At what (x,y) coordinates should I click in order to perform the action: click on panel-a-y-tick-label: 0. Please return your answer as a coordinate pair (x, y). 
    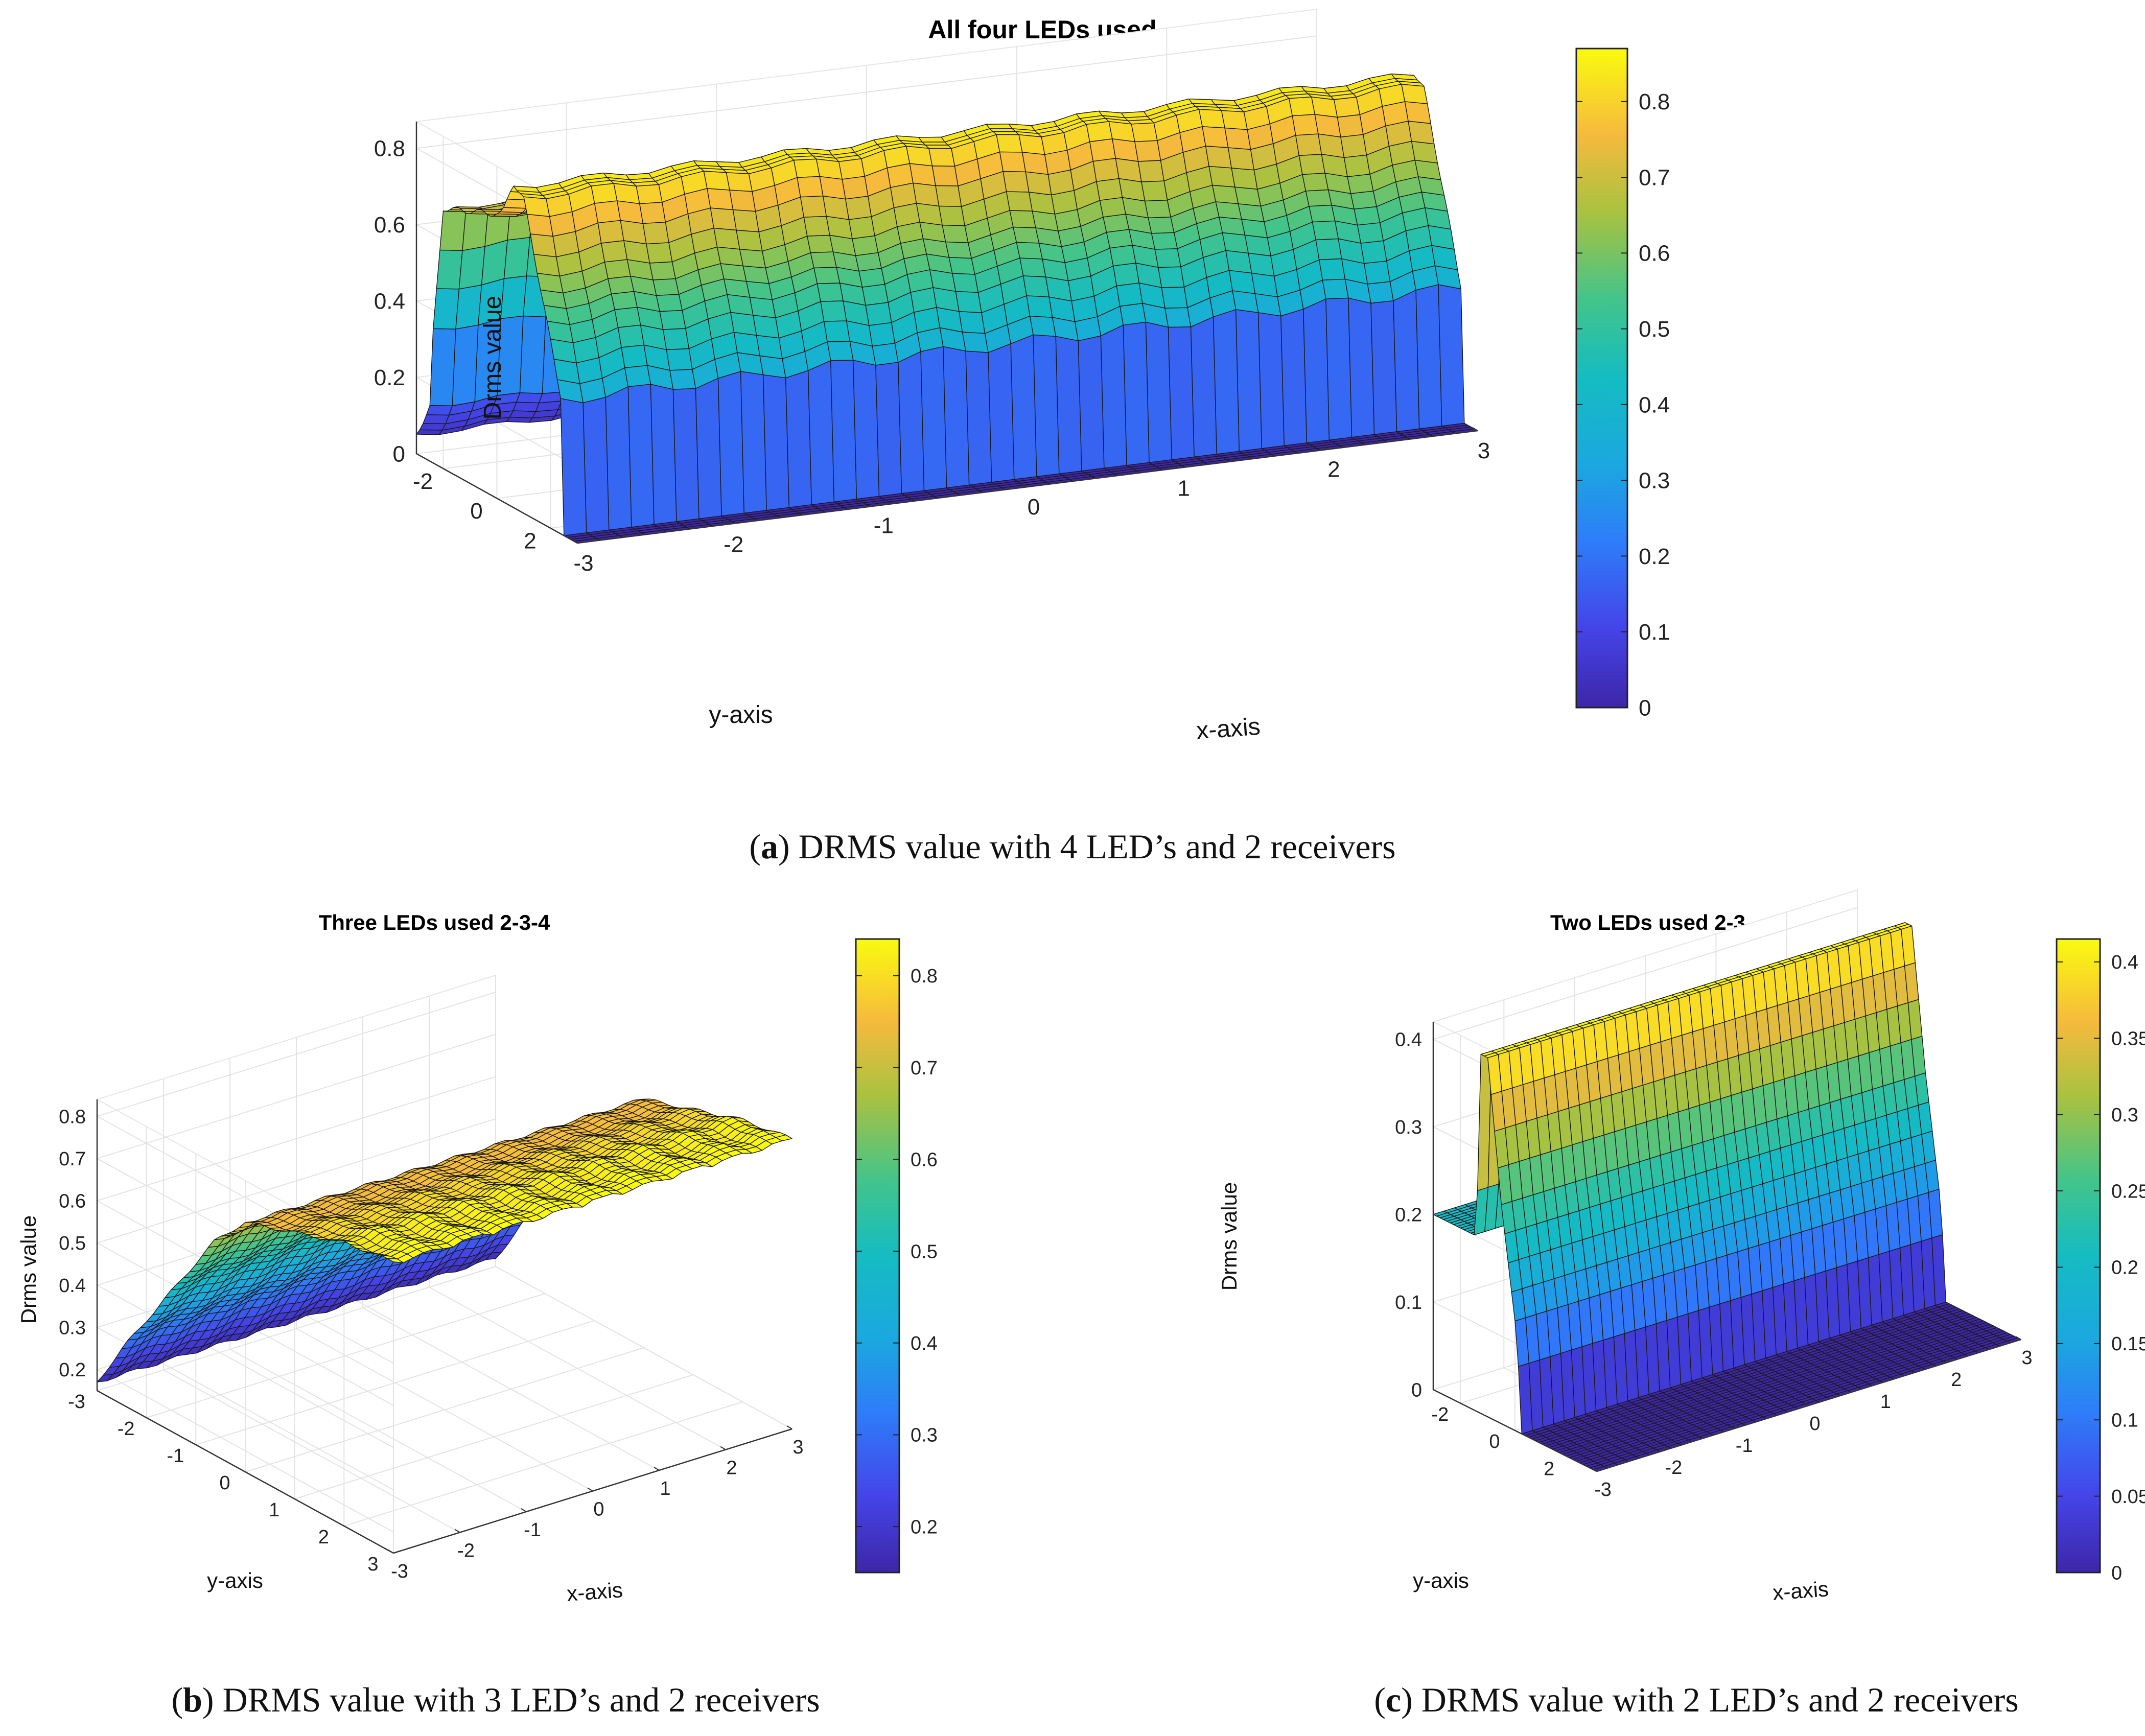
    Looking at the image, I should click on (476, 511).